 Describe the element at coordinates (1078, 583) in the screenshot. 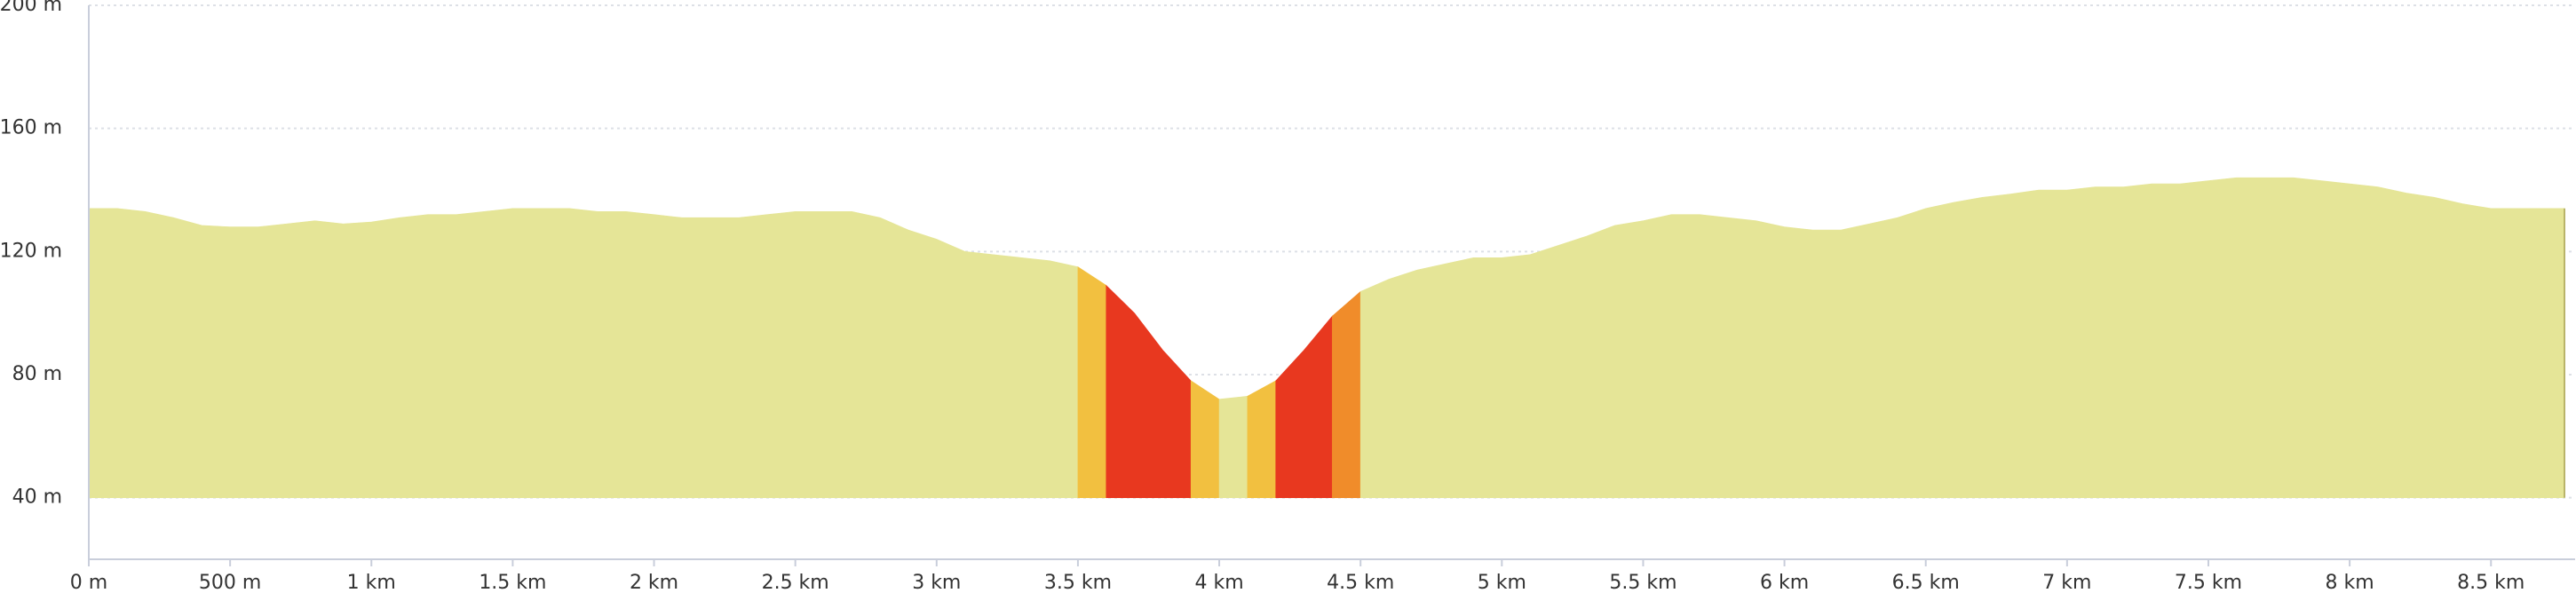

I see `x-tick-label: 3.5 km` at that location.